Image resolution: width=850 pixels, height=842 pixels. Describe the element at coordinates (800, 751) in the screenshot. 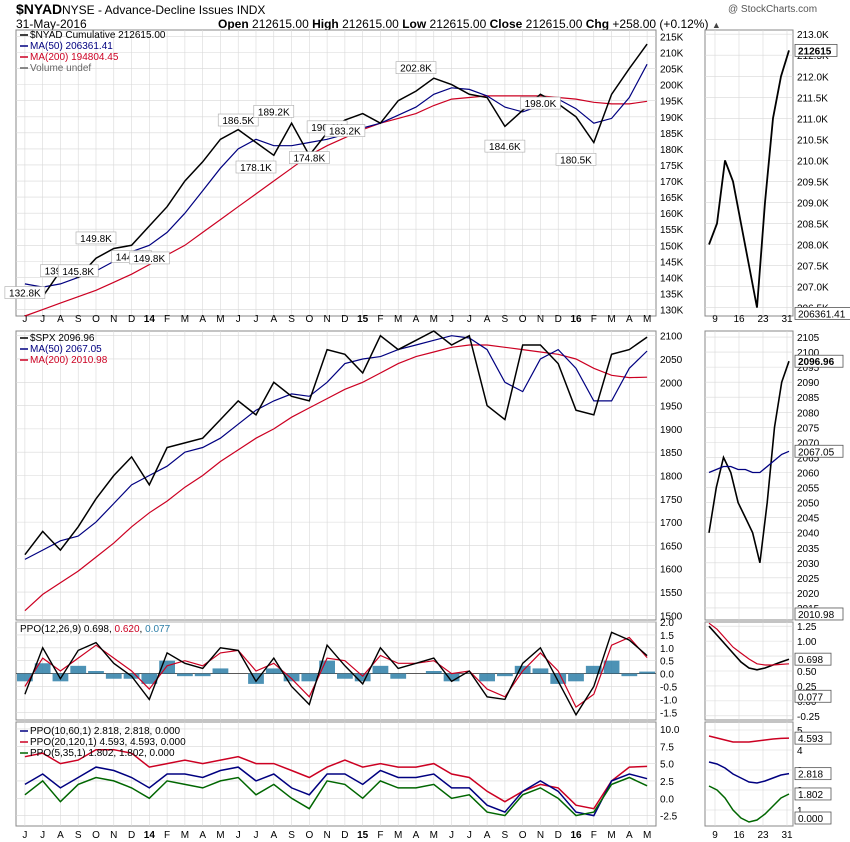

I see `detail-y-tick-label: 4` at that location.